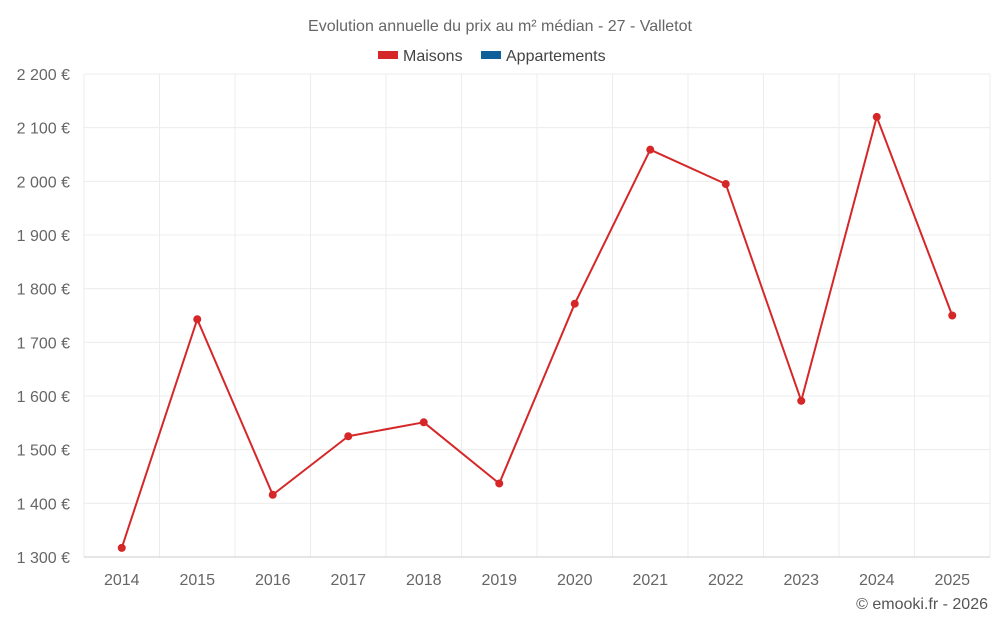 The height and width of the screenshot is (625, 1000). Describe the element at coordinates (43, 290) in the screenshot. I see `y-tick-label: 1 800 €` at that location.